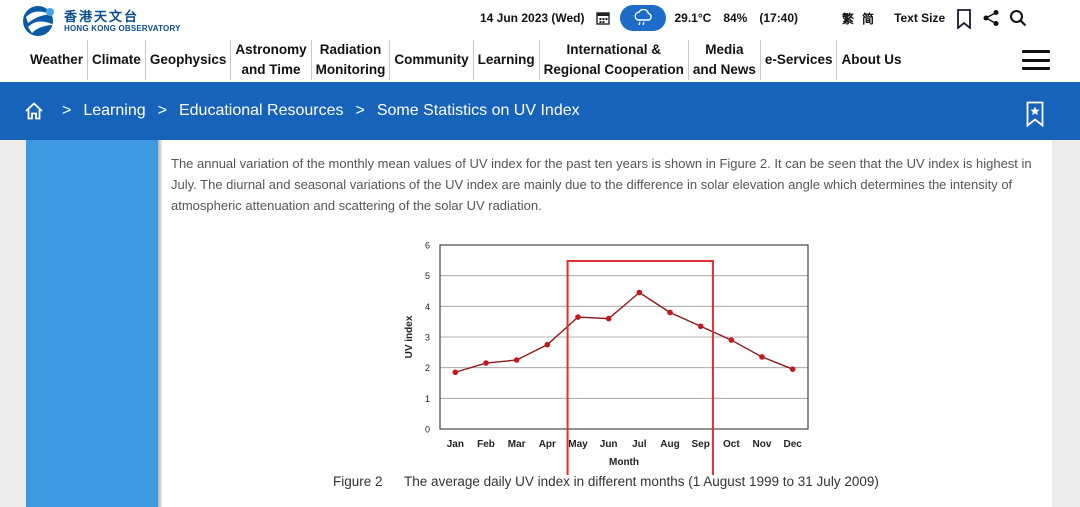 The height and width of the screenshot is (507, 1080). I want to click on nav-media-line1: Media, so click(724, 49).